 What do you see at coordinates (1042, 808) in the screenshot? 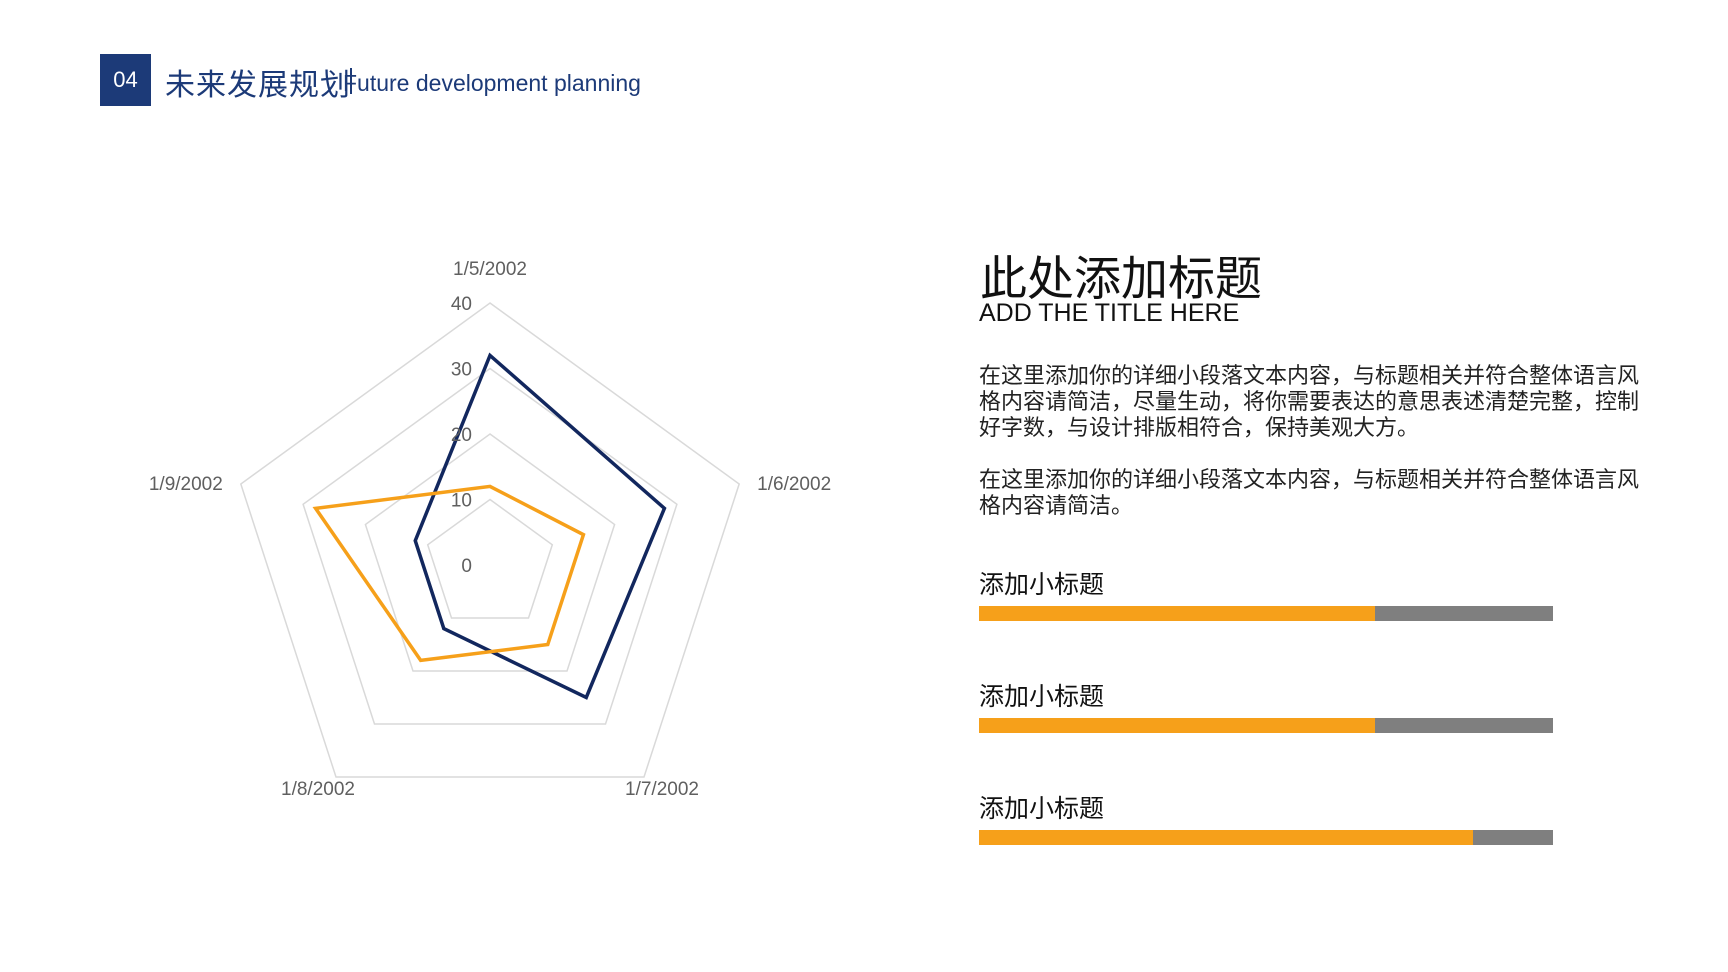
I see `progress-label-3: 添加小标题` at bounding box center [1042, 808].